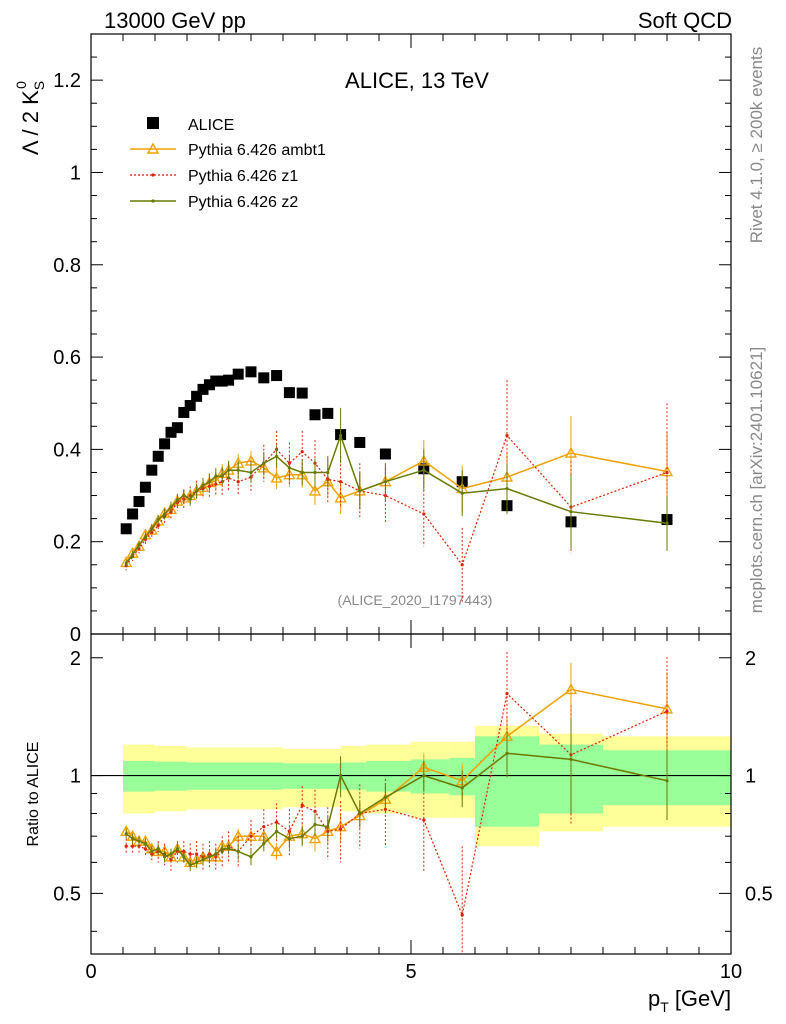 The width and height of the screenshot is (786, 1024). I want to click on main-series-z2, so click(396, 487).